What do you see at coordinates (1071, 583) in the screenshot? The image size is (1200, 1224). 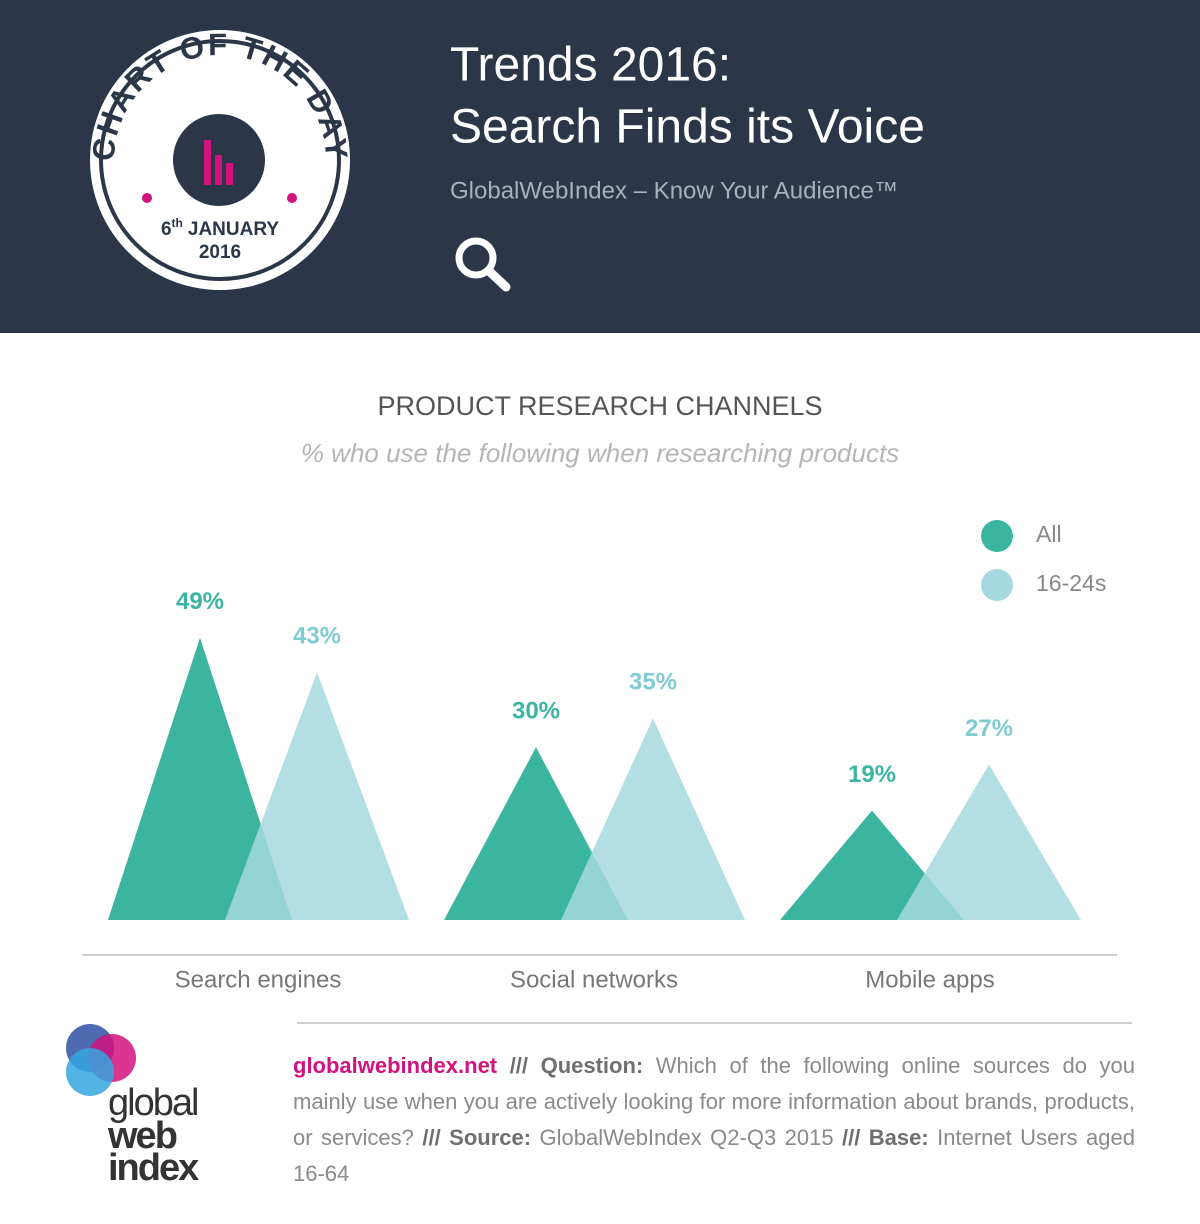 I see `legend-label: 16-24s` at bounding box center [1071, 583].